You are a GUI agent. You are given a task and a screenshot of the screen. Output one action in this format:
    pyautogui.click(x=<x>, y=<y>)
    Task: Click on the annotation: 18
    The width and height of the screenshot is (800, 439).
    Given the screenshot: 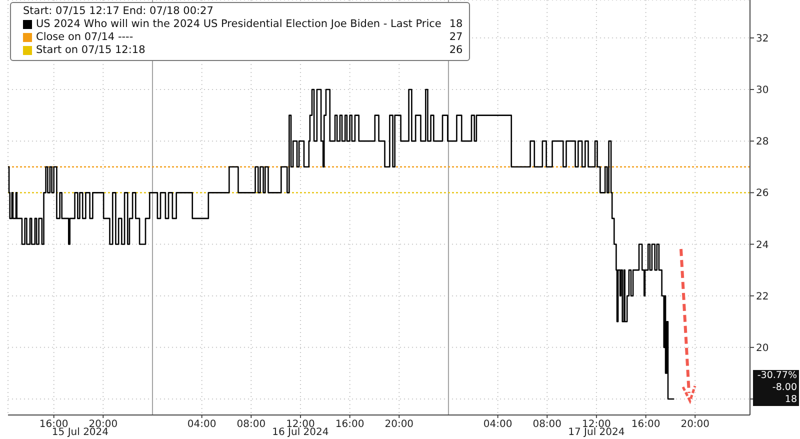 What is the action you would take?
    pyautogui.click(x=455, y=24)
    